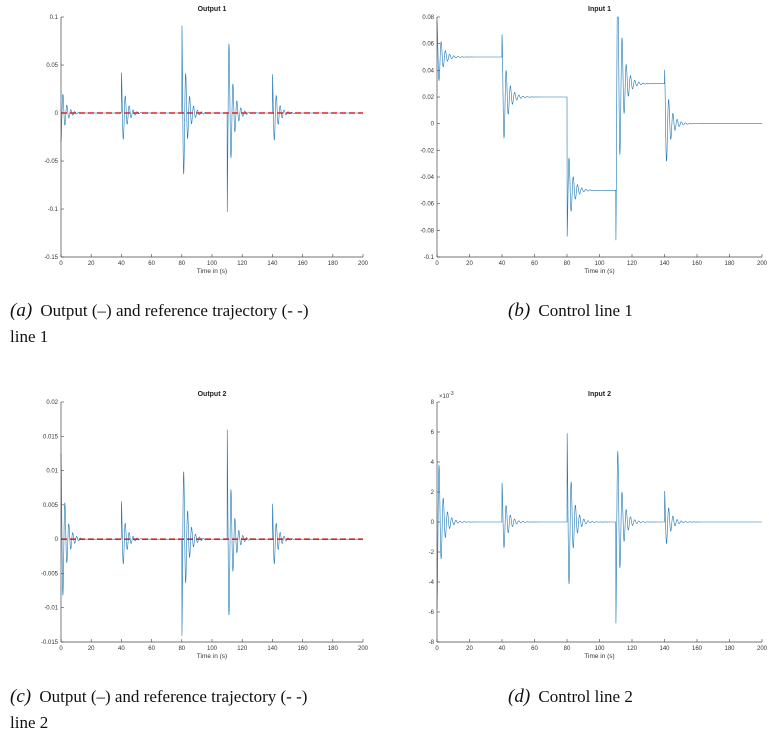 This screenshot has width=769, height=742. What do you see at coordinates (51, 506) in the screenshot?
I see `y-tick-label: 0.005` at bounding box center [51, 506].